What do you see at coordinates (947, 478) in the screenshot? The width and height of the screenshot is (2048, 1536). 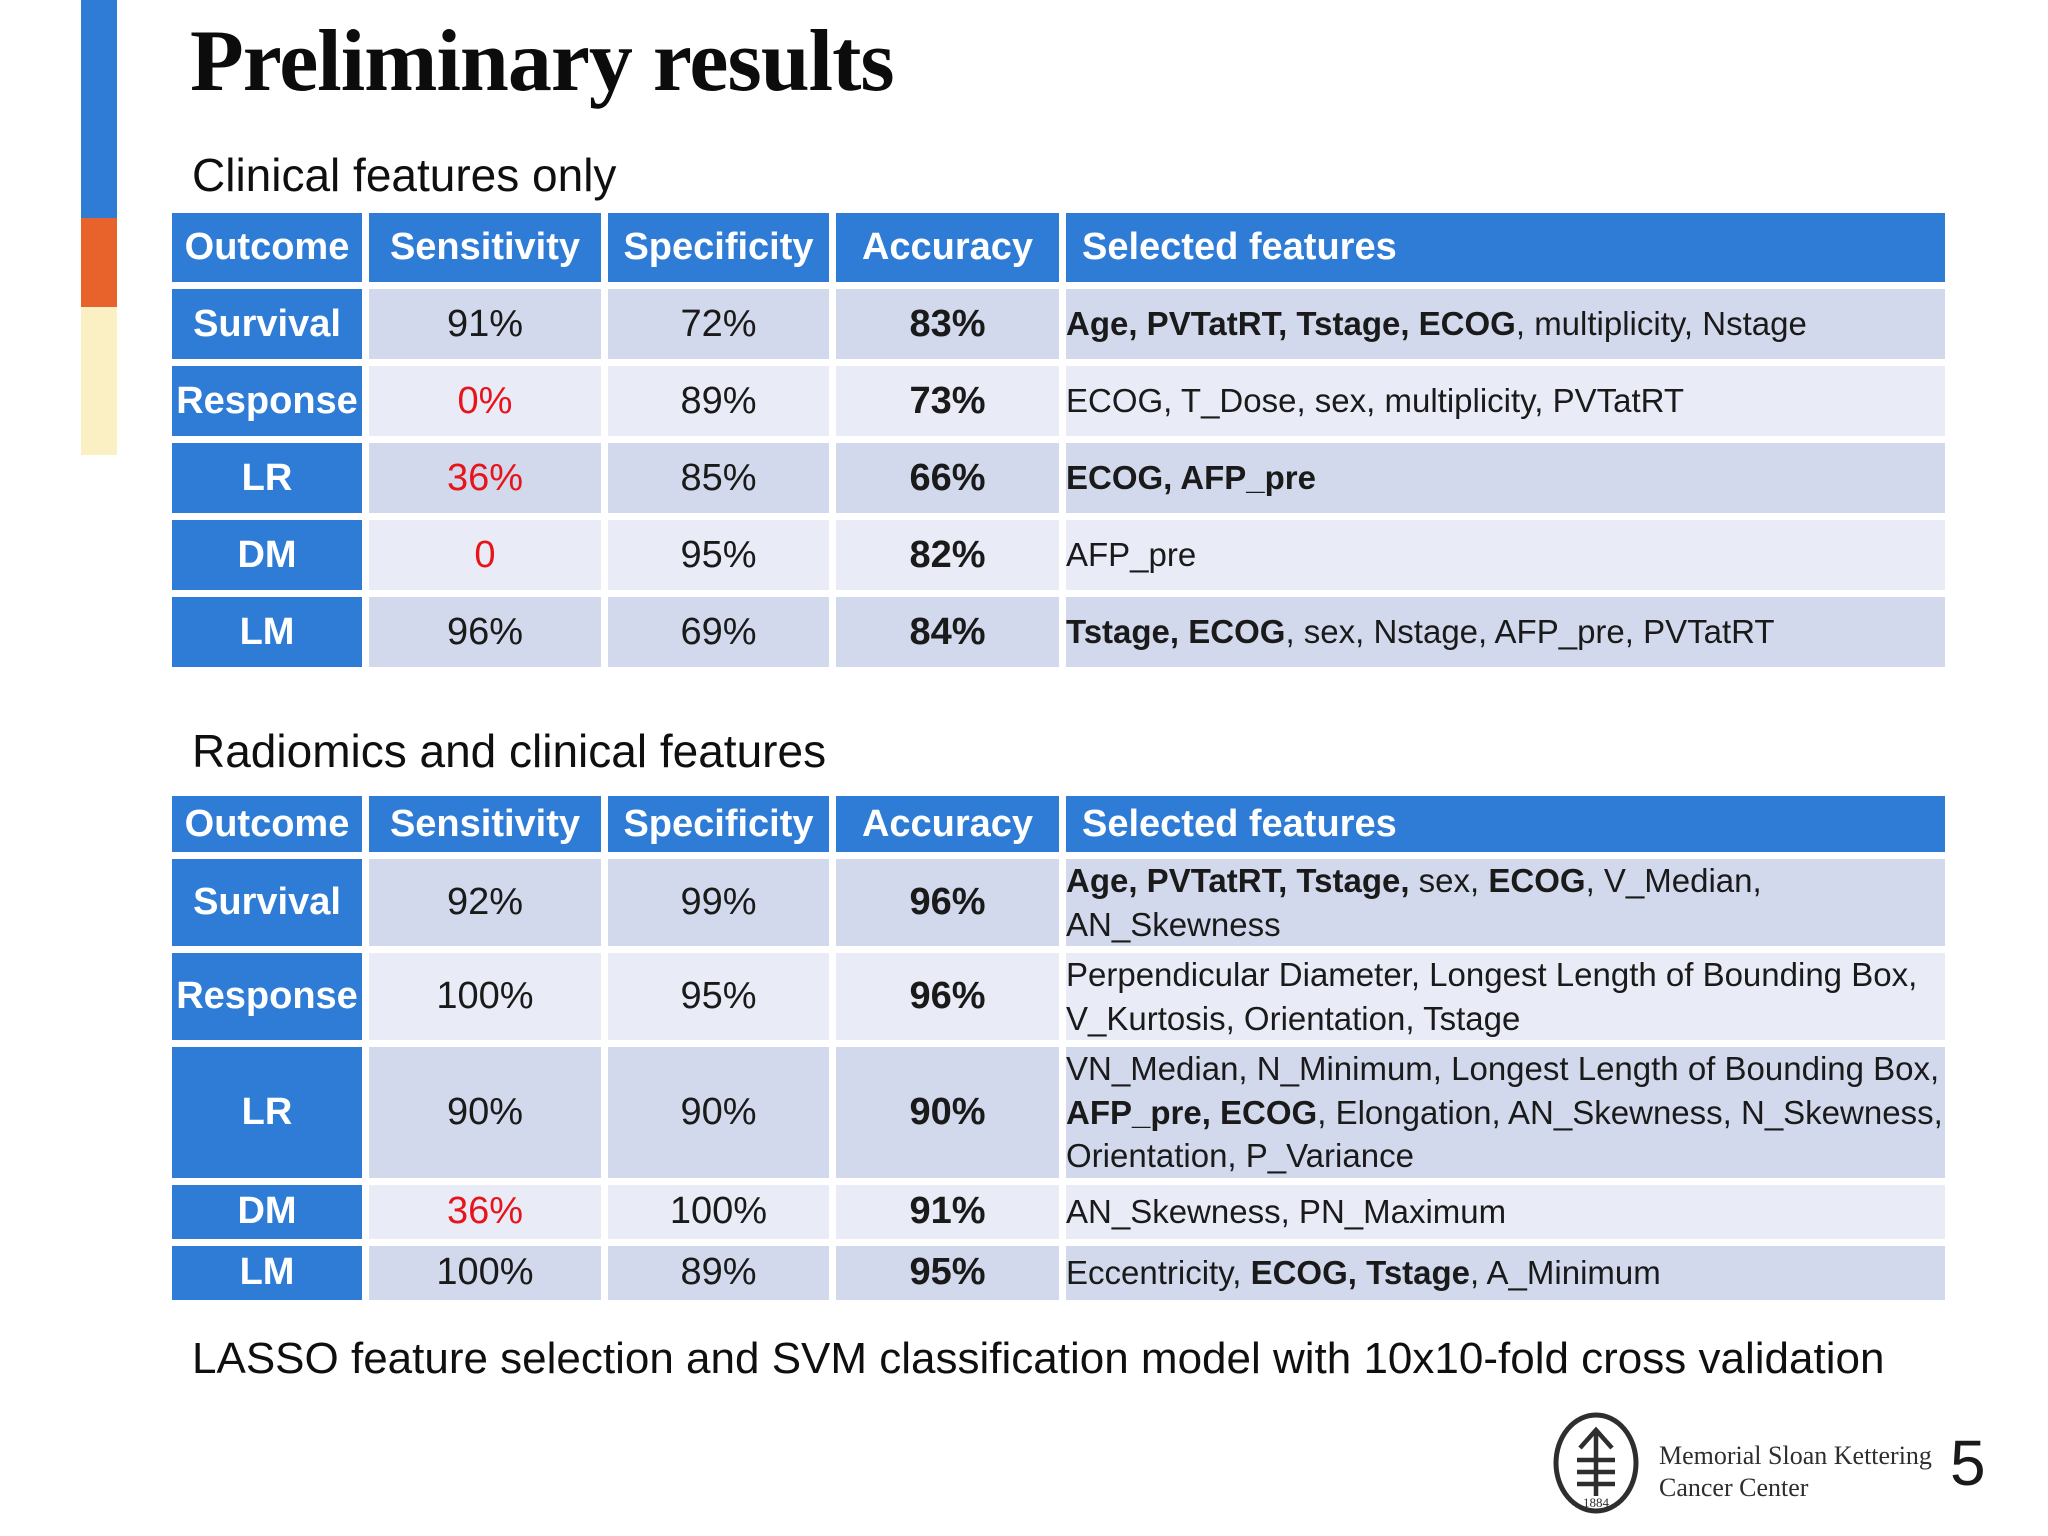 I see `accuracy-cell: 66%` at bounding box center [947, 478].